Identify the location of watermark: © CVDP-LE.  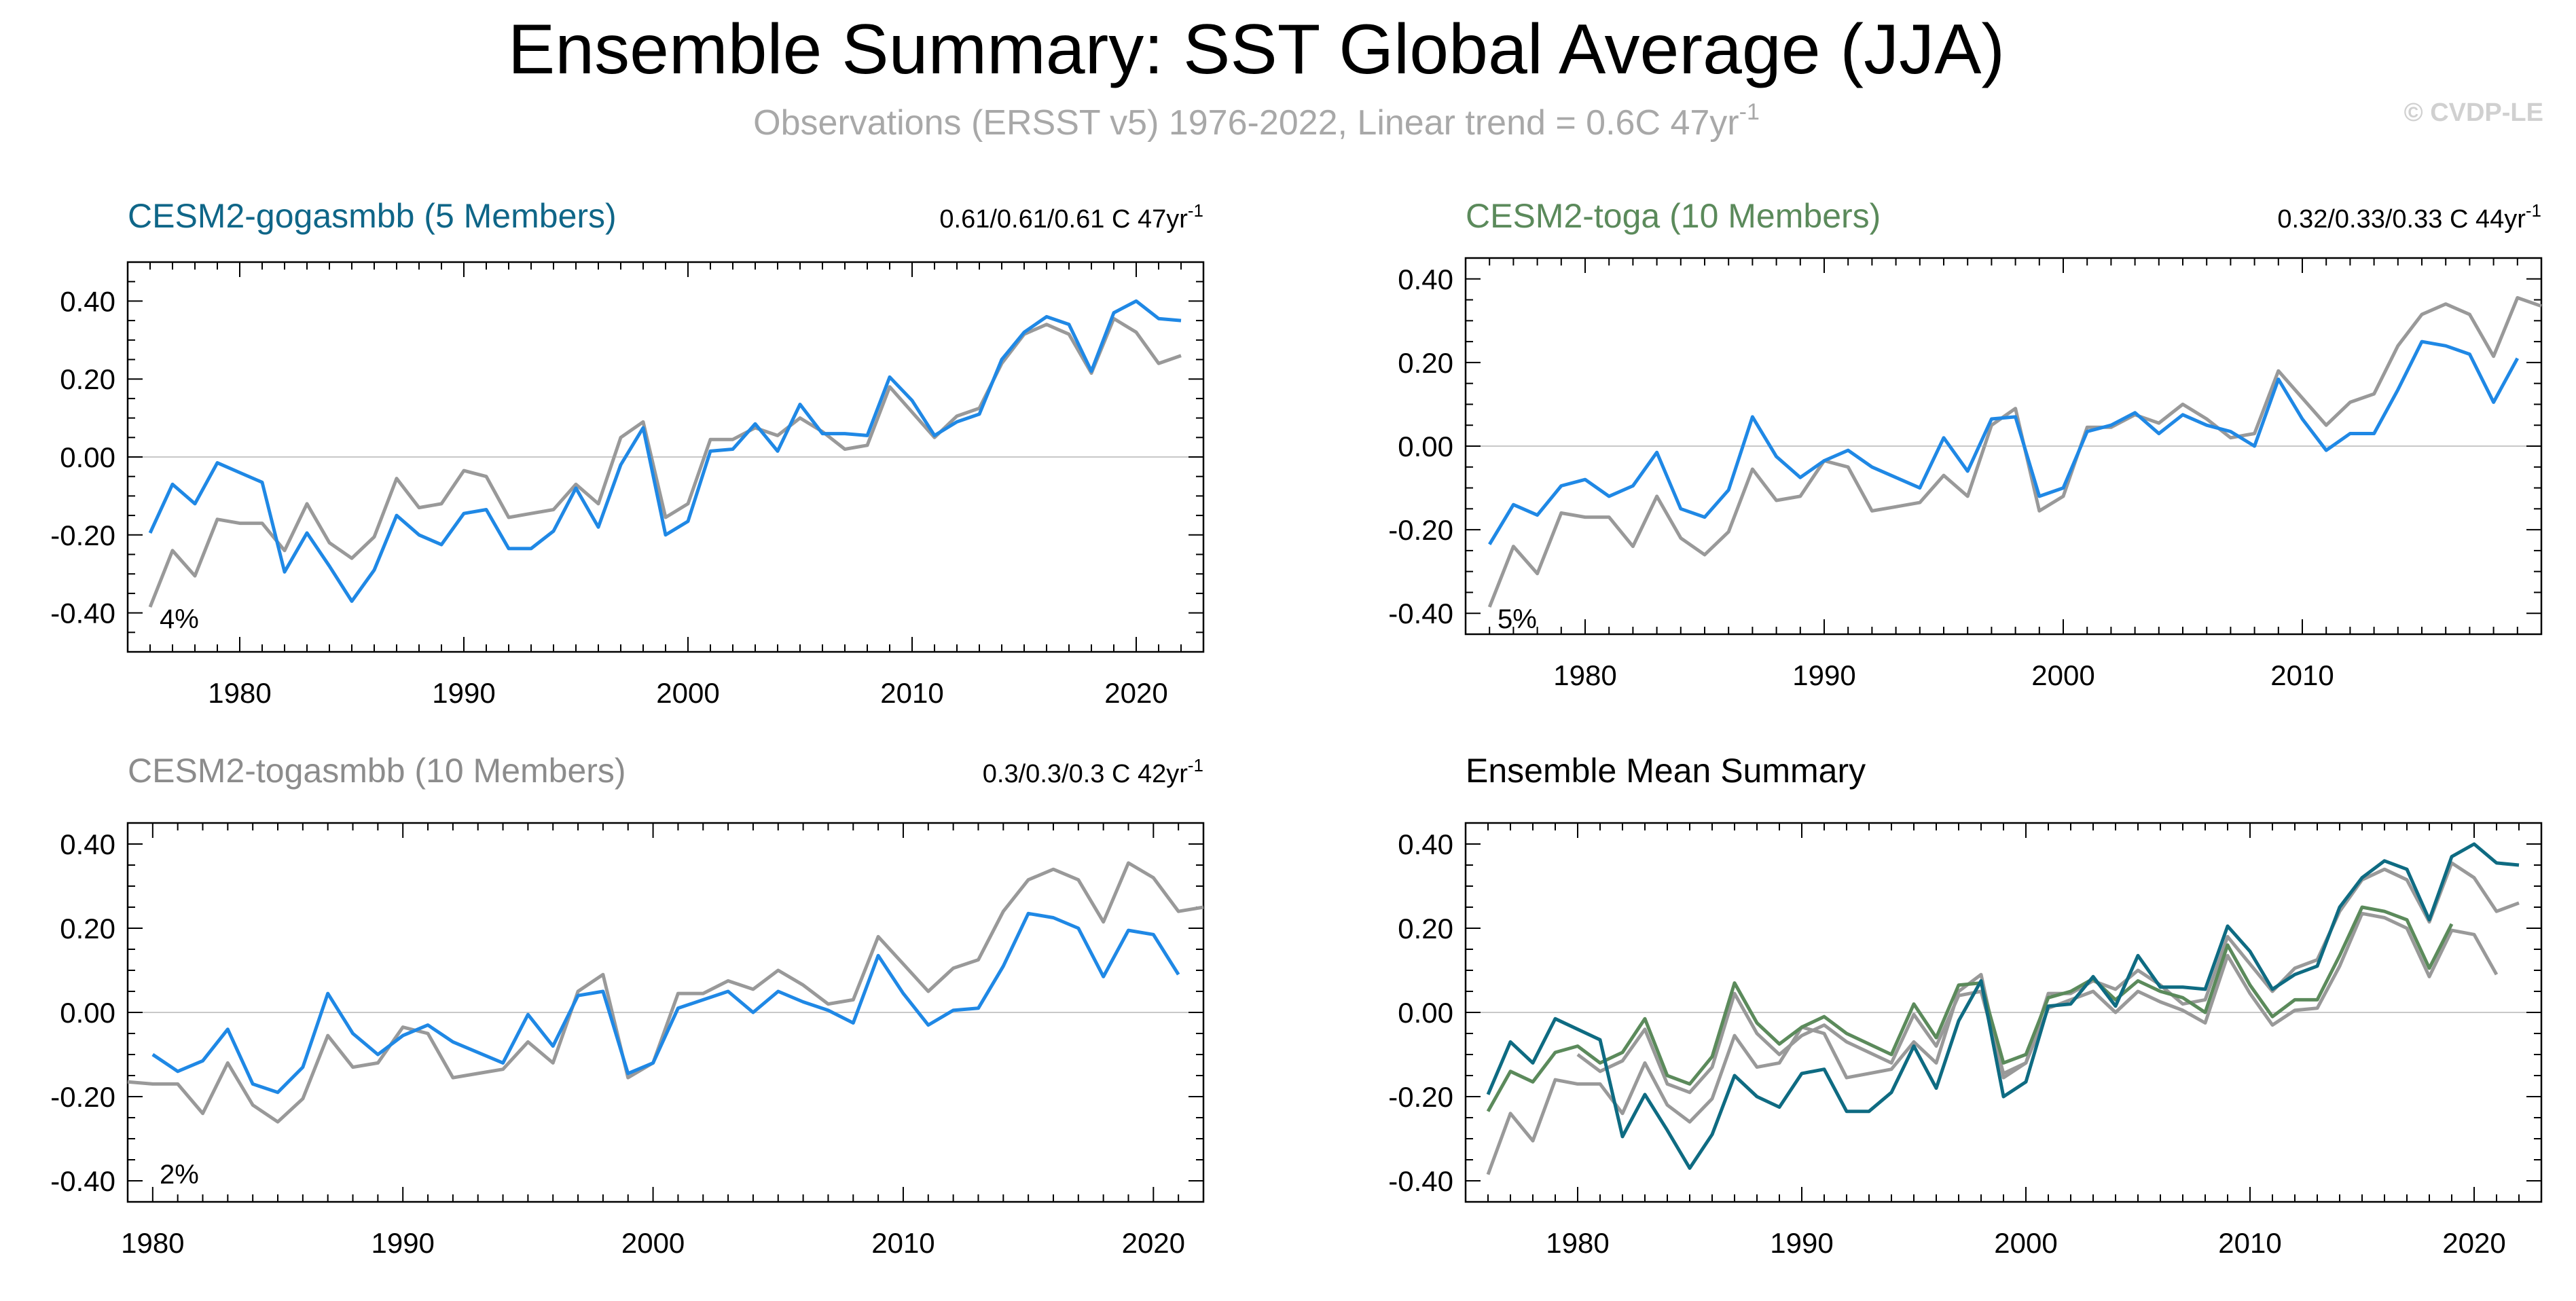
(2473, 112).